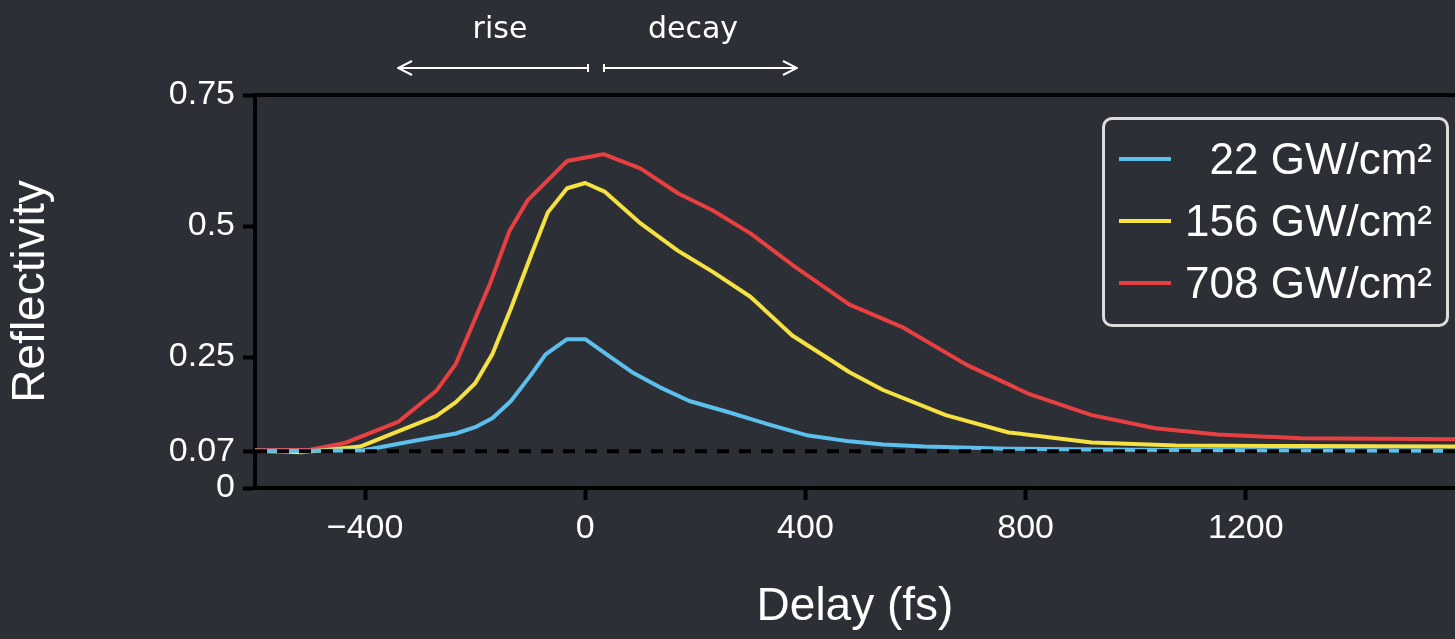  Describe the element at coordinates (225, 485) in the screenshot. I see `y-tick-label: 0` at that location.